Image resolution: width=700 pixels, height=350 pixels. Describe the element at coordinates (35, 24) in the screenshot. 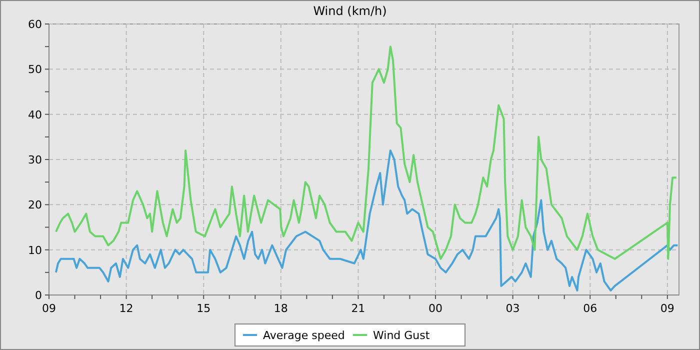

I see `y-tick-label: 60` at that location.